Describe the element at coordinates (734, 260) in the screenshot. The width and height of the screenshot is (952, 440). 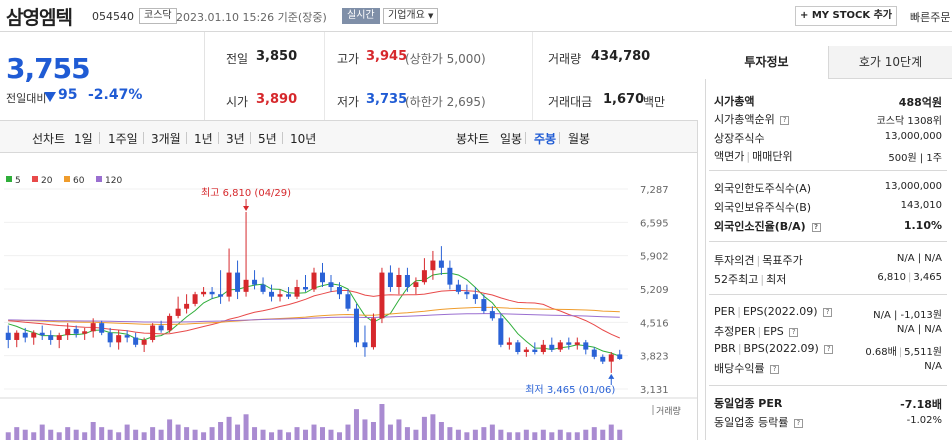
I see `opinion-label: 투자의견` at that location.